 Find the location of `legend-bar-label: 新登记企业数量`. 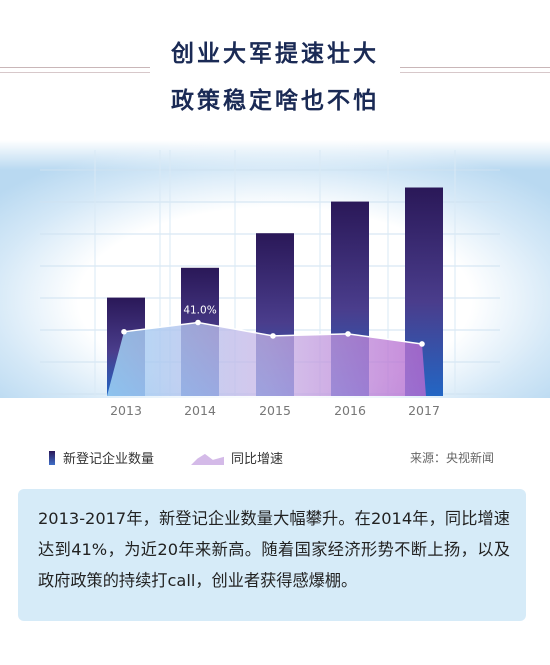

legend-bar-label: 新登记企业数量 is located at coordinates (109, 459).